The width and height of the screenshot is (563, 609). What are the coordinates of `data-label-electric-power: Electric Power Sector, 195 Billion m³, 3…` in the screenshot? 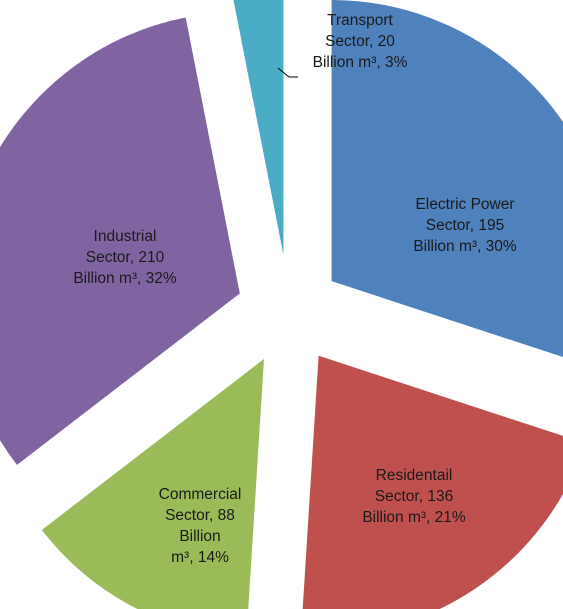 It's located at (465, 225).